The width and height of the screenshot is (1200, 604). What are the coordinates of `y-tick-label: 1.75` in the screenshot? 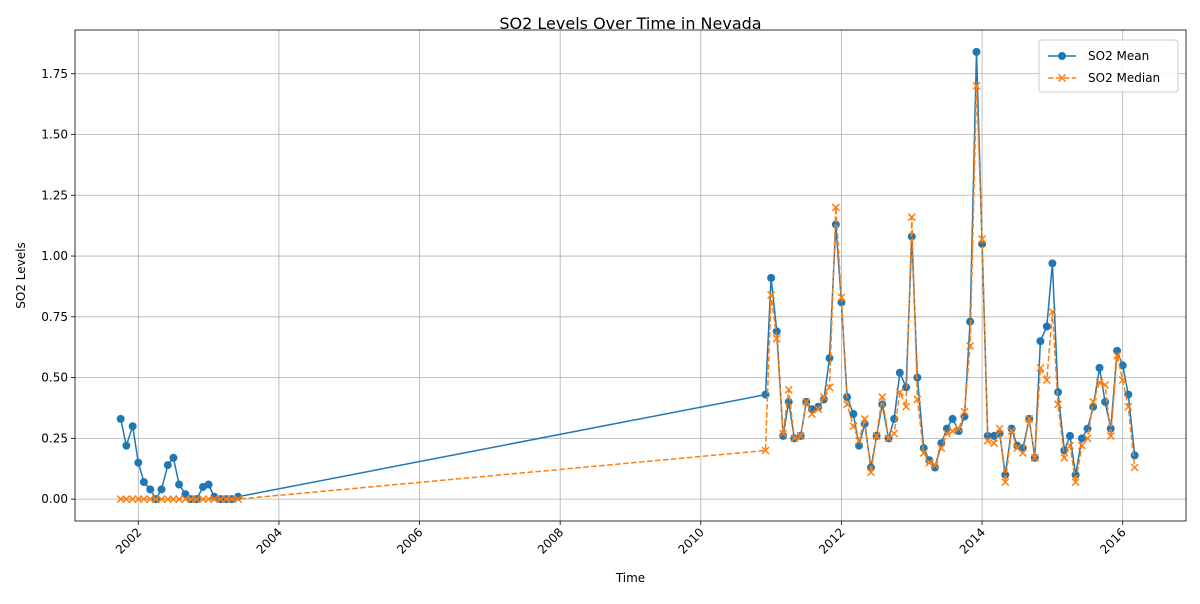 It's located at (54, 74).